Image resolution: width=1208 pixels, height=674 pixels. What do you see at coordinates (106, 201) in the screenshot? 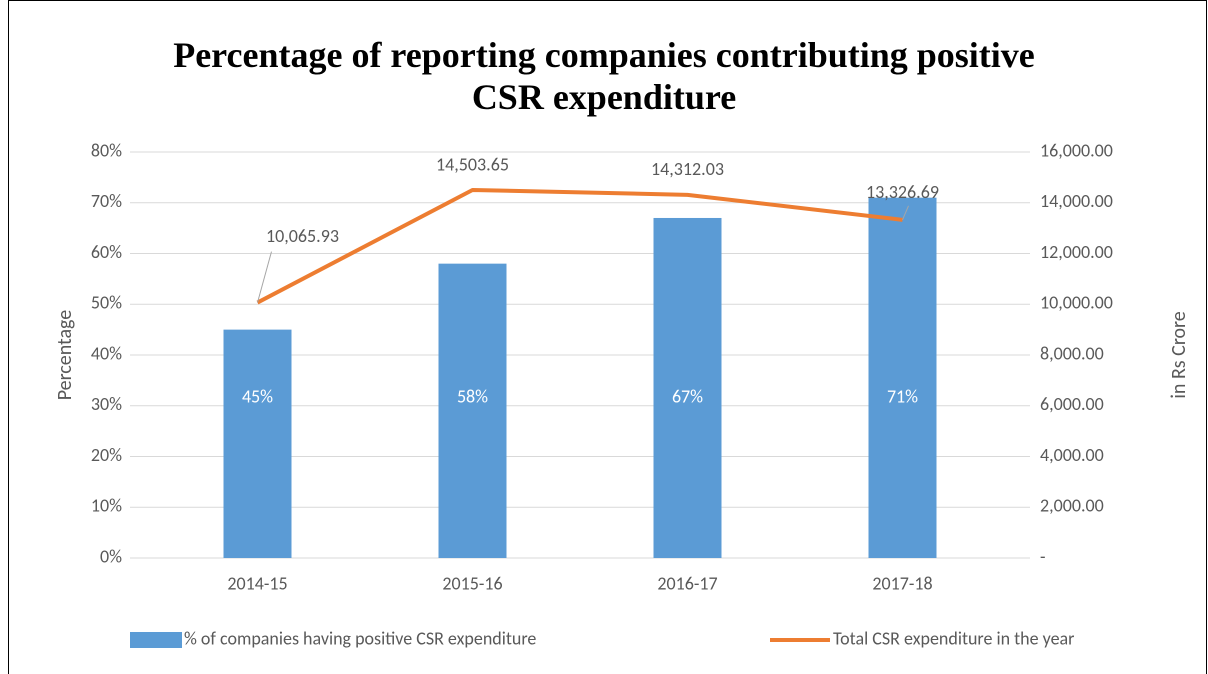
I see `y-tick-label: 70%` at bounding box center [106, 201].